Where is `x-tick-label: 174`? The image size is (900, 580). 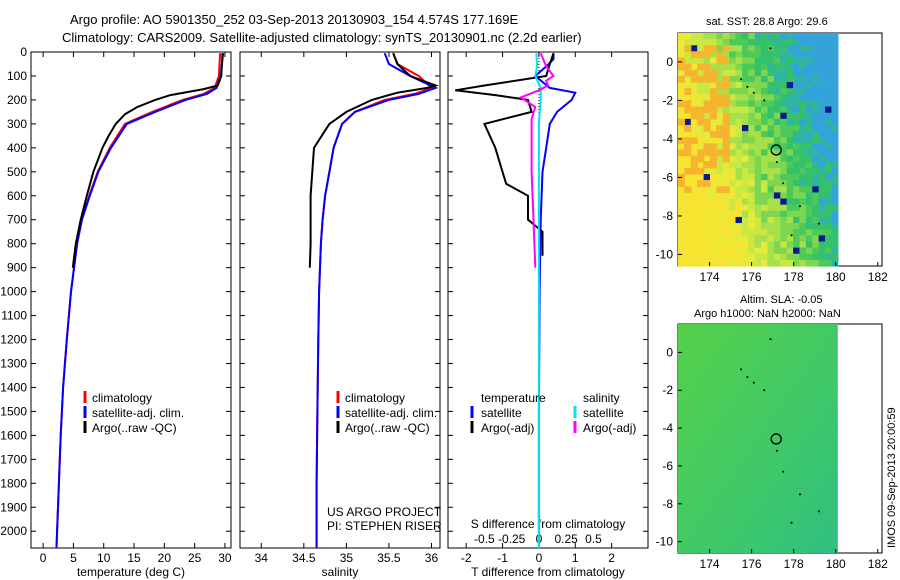
x-tick-label: 174 is located at coordinates (710, 277).